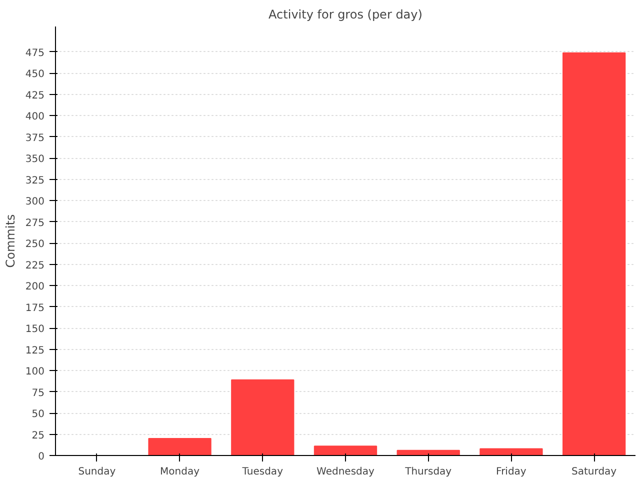 The width and height of the screenshot is (640, 480). Describe the element at coordinates (428, 472) in the screenshot. I see `x-tick-label: Thursday` at that location.